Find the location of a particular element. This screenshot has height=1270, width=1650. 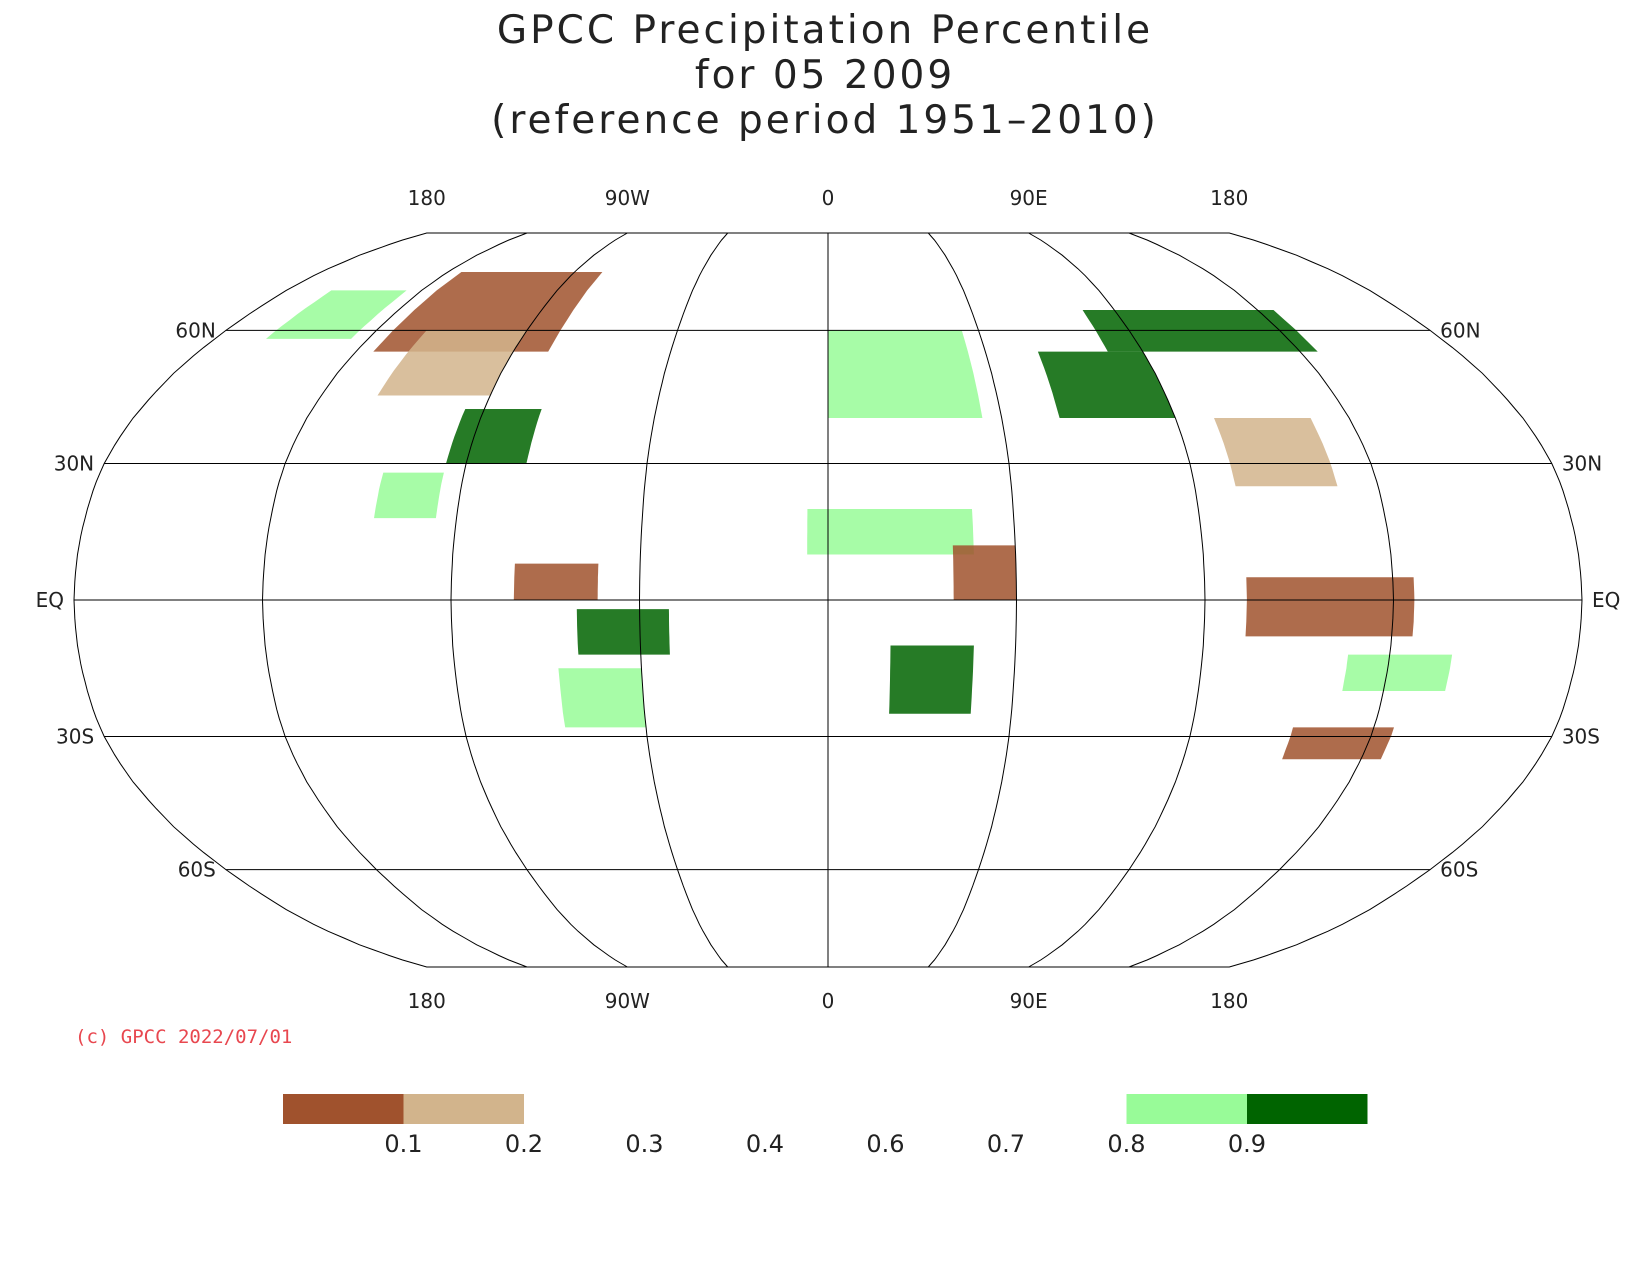

lat-label-left: 30N is located at coordinates (74, 463).